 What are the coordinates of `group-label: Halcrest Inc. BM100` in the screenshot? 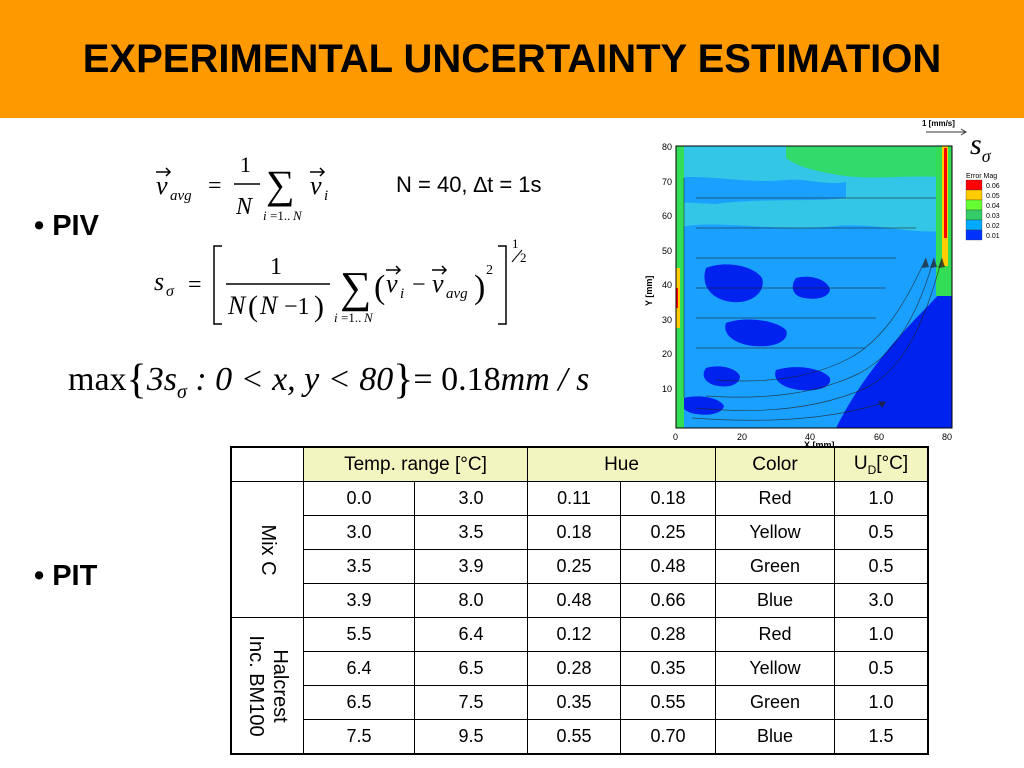 It's located at (267, 685).